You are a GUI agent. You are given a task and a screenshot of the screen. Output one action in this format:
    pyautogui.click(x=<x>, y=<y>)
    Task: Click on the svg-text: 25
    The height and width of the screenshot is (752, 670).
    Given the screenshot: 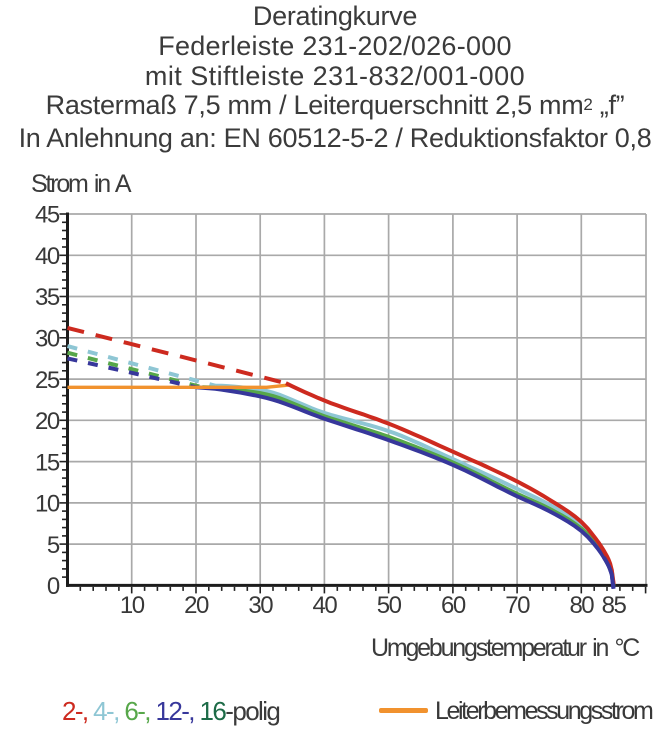 What is the action you would take?
    pyautogui.click(x=47, y=380)
    